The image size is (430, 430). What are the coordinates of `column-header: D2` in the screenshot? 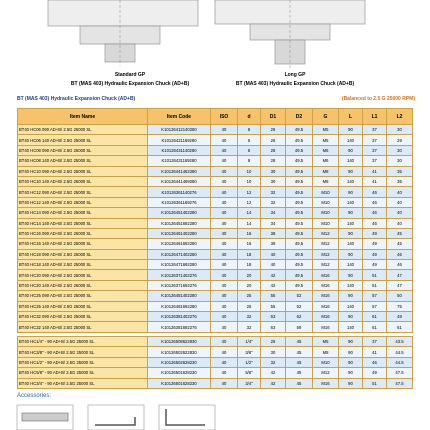 It's located at (299, 116).